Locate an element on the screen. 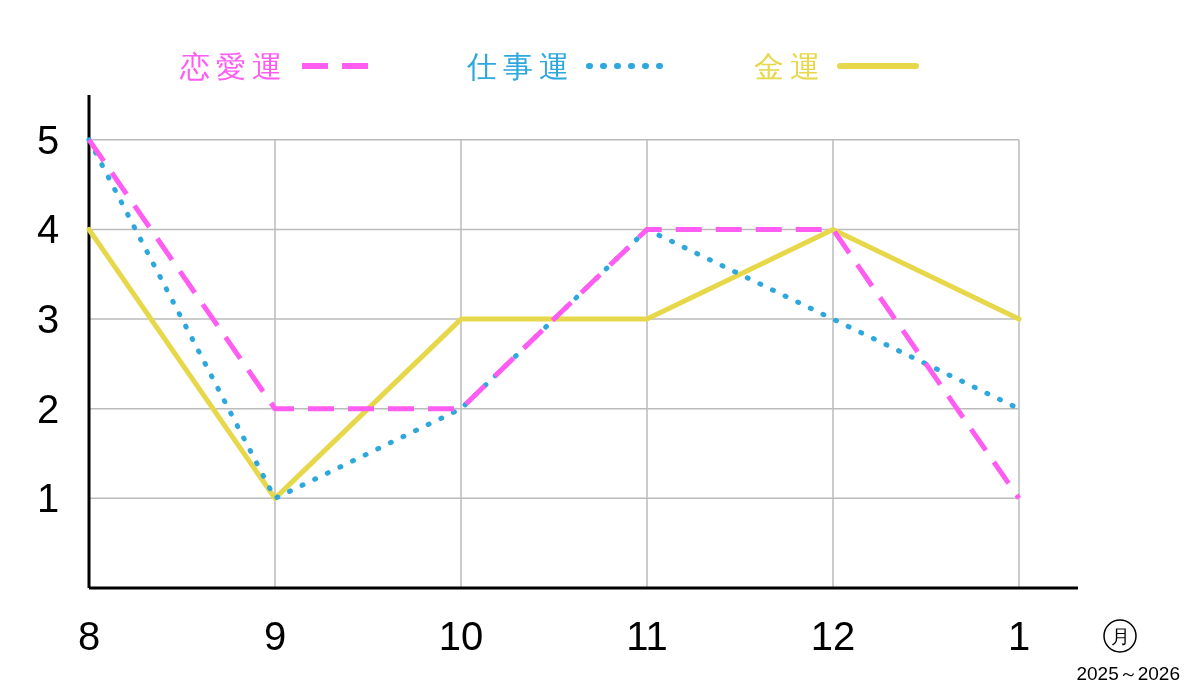 This screenshot has height=693, width=1200. x-tick-label: 10 is located at coordinates (461, 636).